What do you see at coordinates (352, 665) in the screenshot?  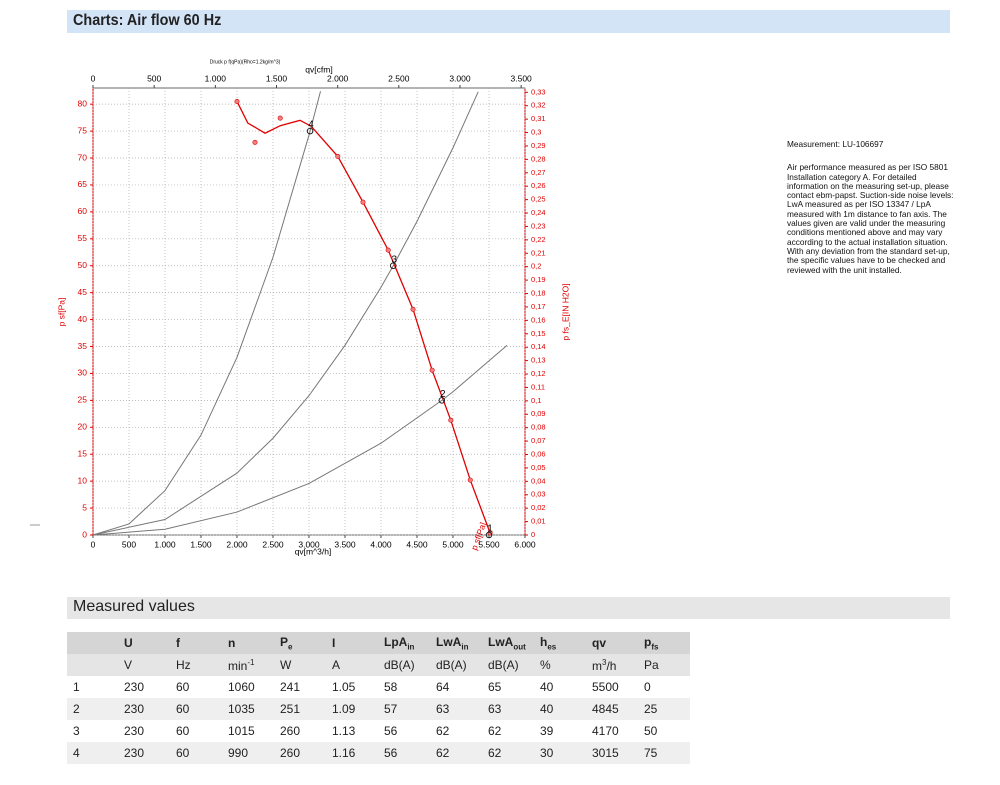 I see `cell: A` at bounding box center [352, 665].